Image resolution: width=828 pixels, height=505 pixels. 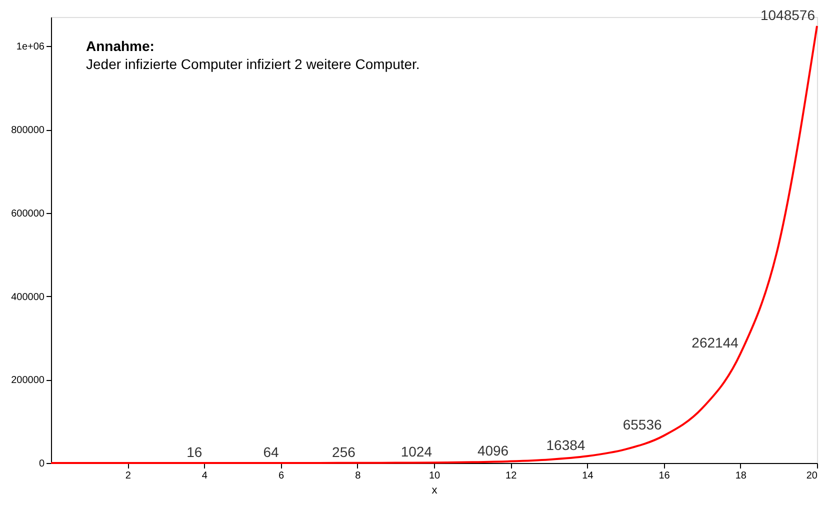 What do you see at coordinates (741, 476) in the screenshot?
I see `x-tick-label: 18` at bounding box center [741, 476].